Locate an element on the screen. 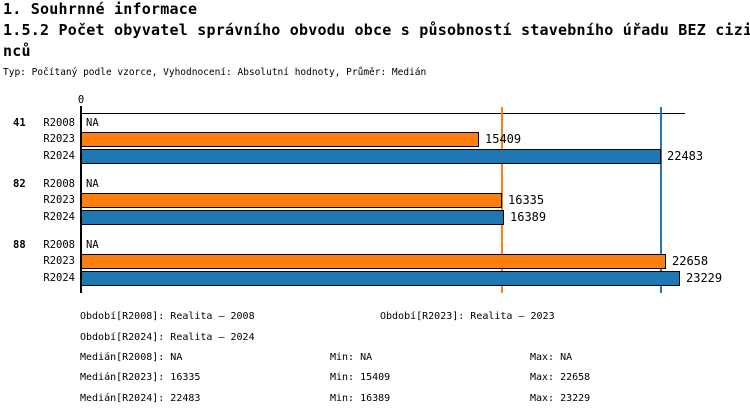 The width and height of the screenshot is (750, 414). legend-median-r2024: Medián[R2024]: 22483 is located at coordinates (140, 398).